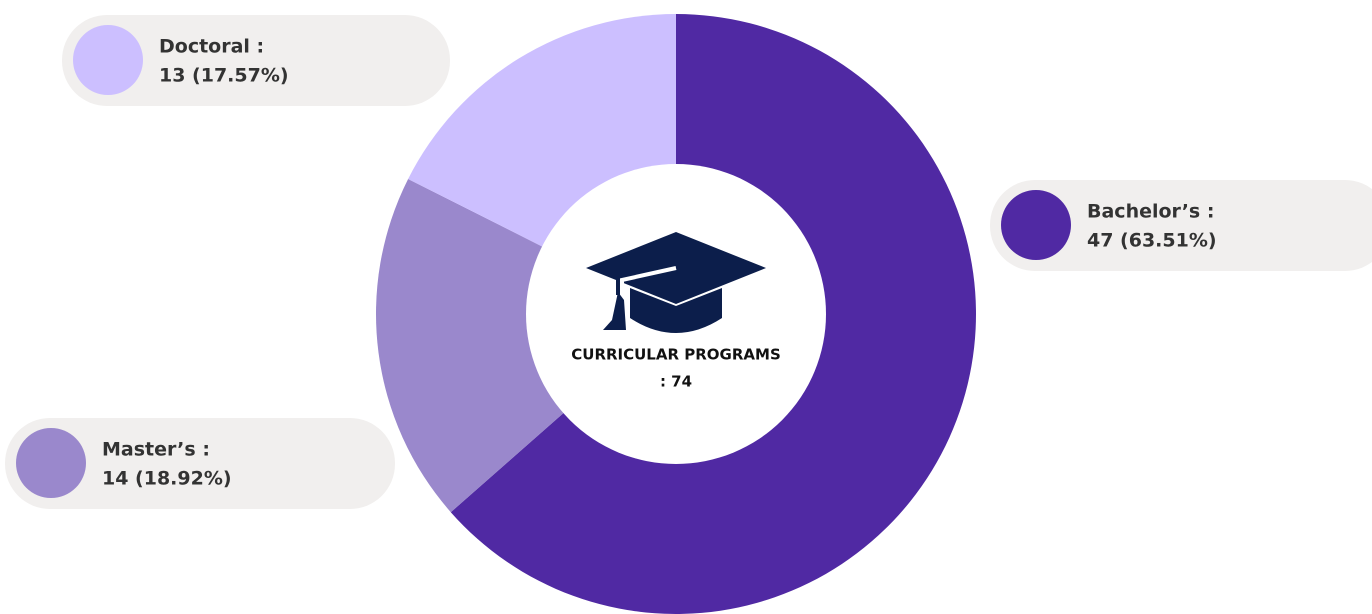 The image size is (1372, 614). I want to click on legend-item: Master’s : 14 (18.92%), so click(200, 463).